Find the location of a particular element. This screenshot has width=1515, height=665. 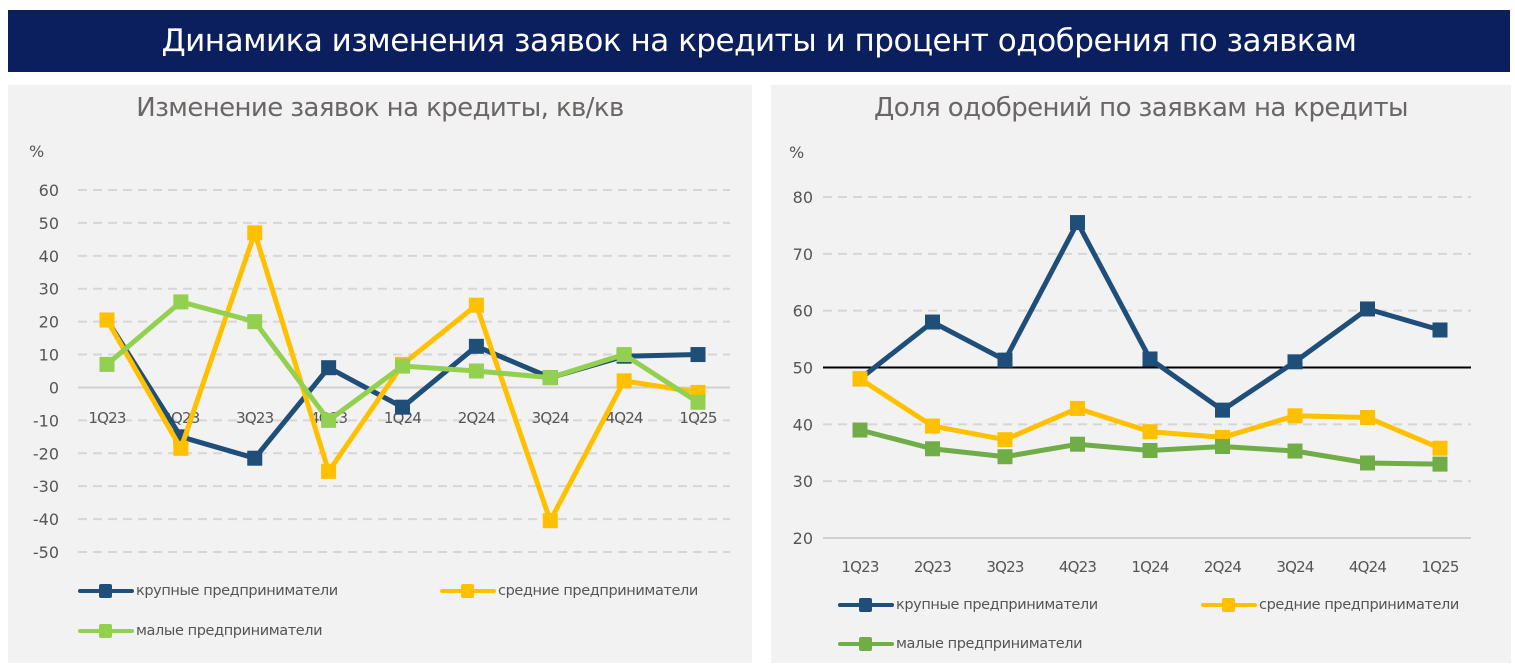

chart-title: Доля одобрений по заявкам на кредиты is located at coordinates (1141, 108).